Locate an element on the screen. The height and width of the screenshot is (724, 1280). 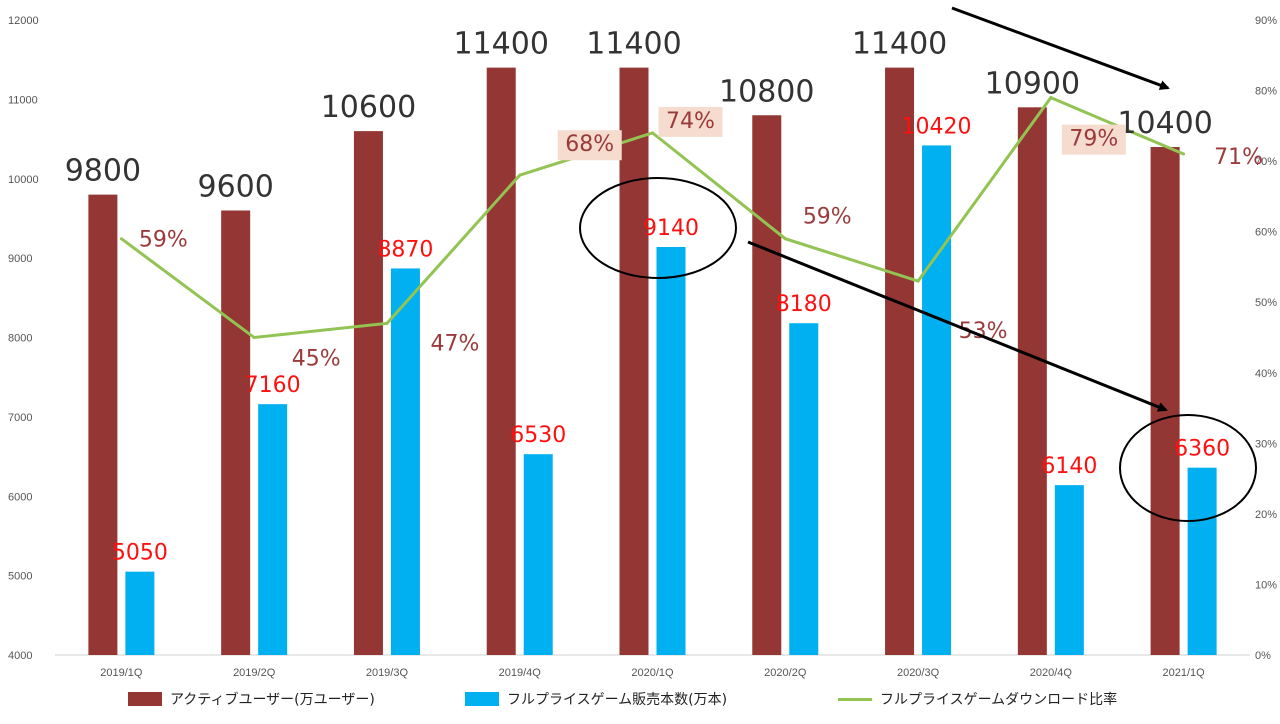
legend-label-game-sales: フルプライスゲーム販売本数(万本) is located at coordinates (617, 700).